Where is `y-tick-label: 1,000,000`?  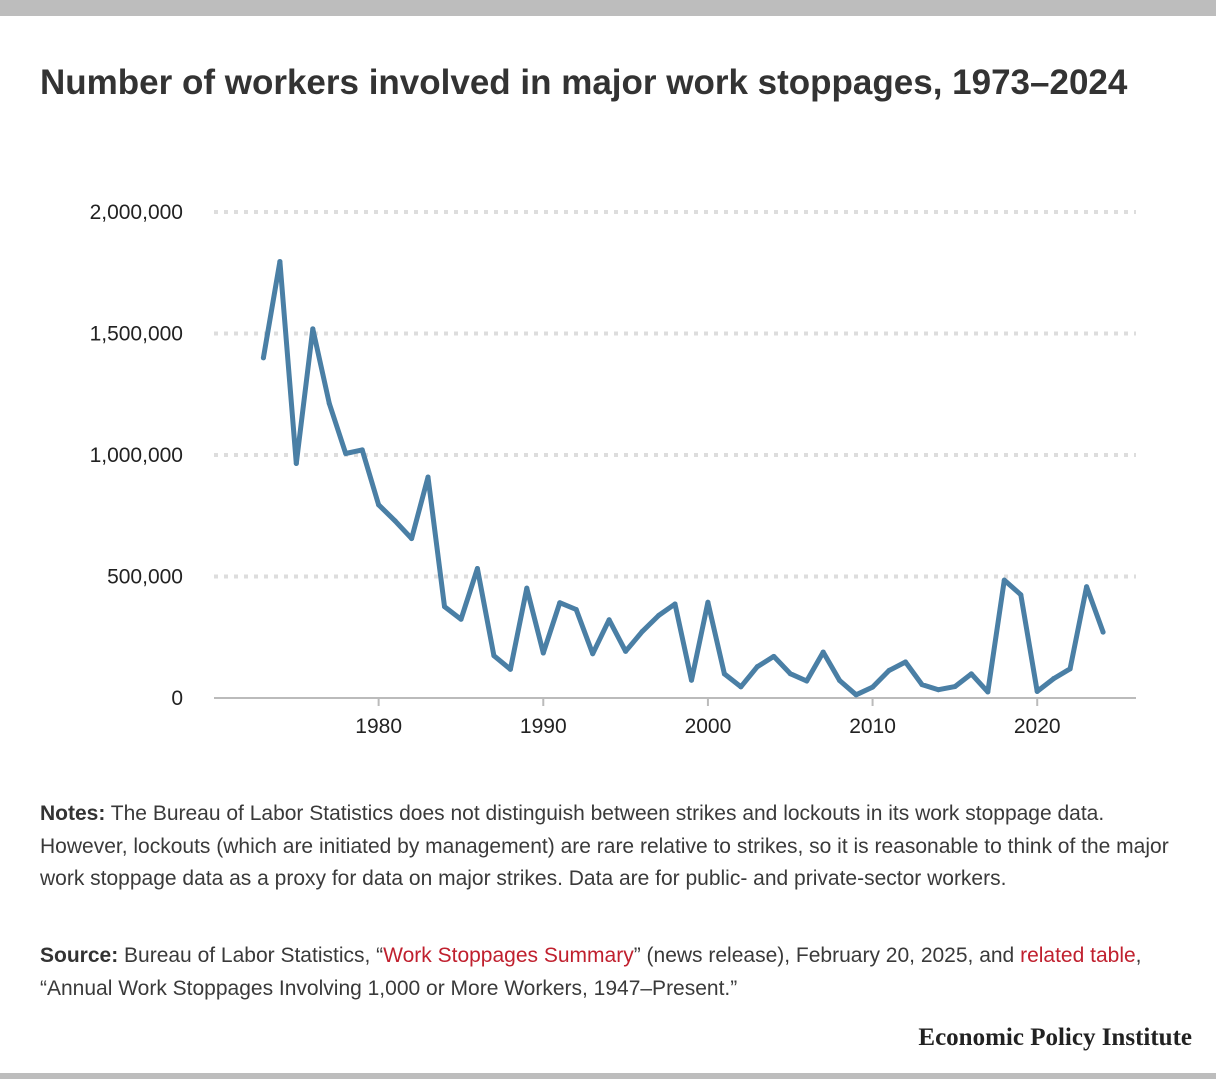 y-tick-label: 1,000,000 is located at coordinates (136, 455).